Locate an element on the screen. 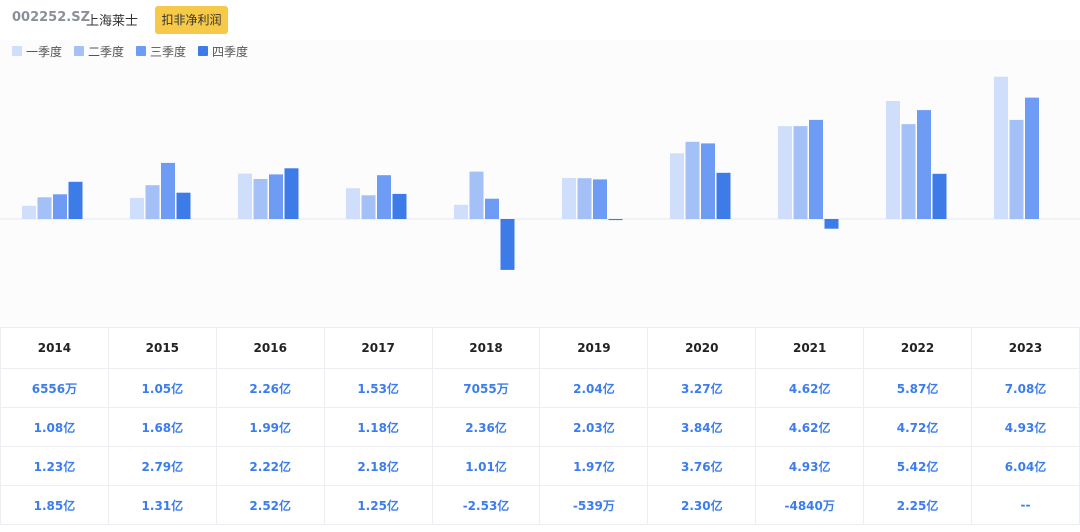 Image resolution: width=1080 pixels, height=532 pixels. table-cell: 1.53亿 is located at coordinates (378, 388).